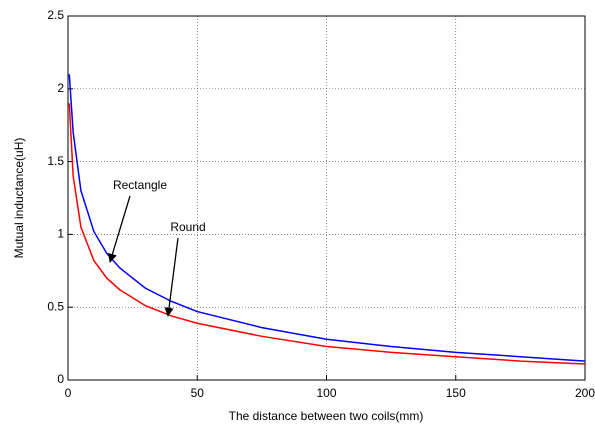  Describe the element at coordinates (55, 161) in the screenshot. I see `y-tick-label: 1.5` at that location.